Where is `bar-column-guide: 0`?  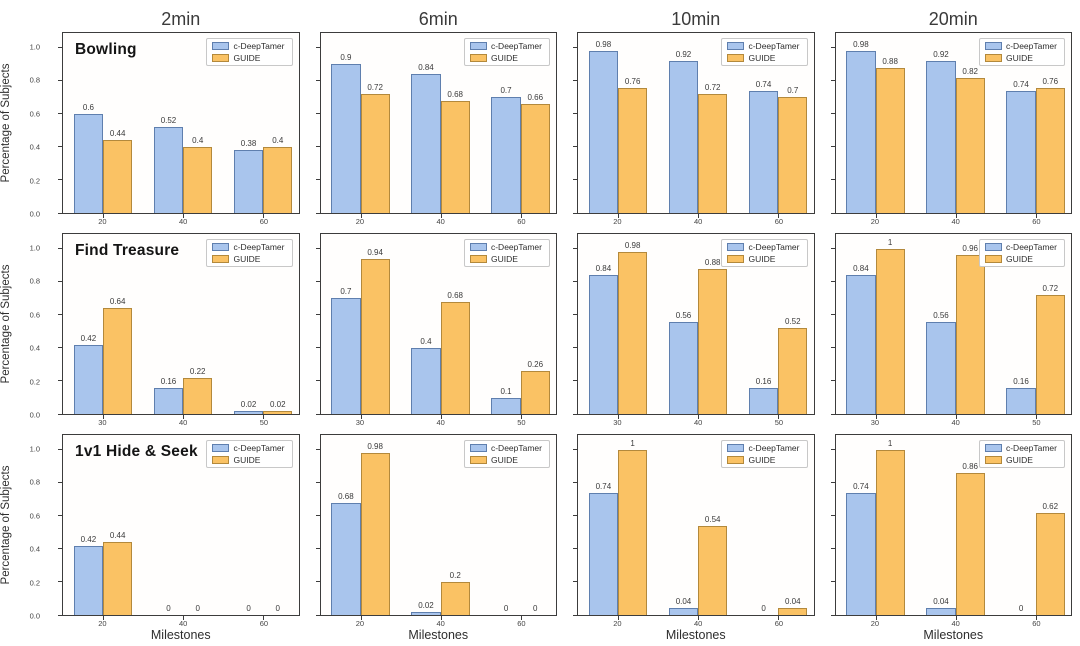
bar-column-guide: 0 is located at coordinates (535, 525).